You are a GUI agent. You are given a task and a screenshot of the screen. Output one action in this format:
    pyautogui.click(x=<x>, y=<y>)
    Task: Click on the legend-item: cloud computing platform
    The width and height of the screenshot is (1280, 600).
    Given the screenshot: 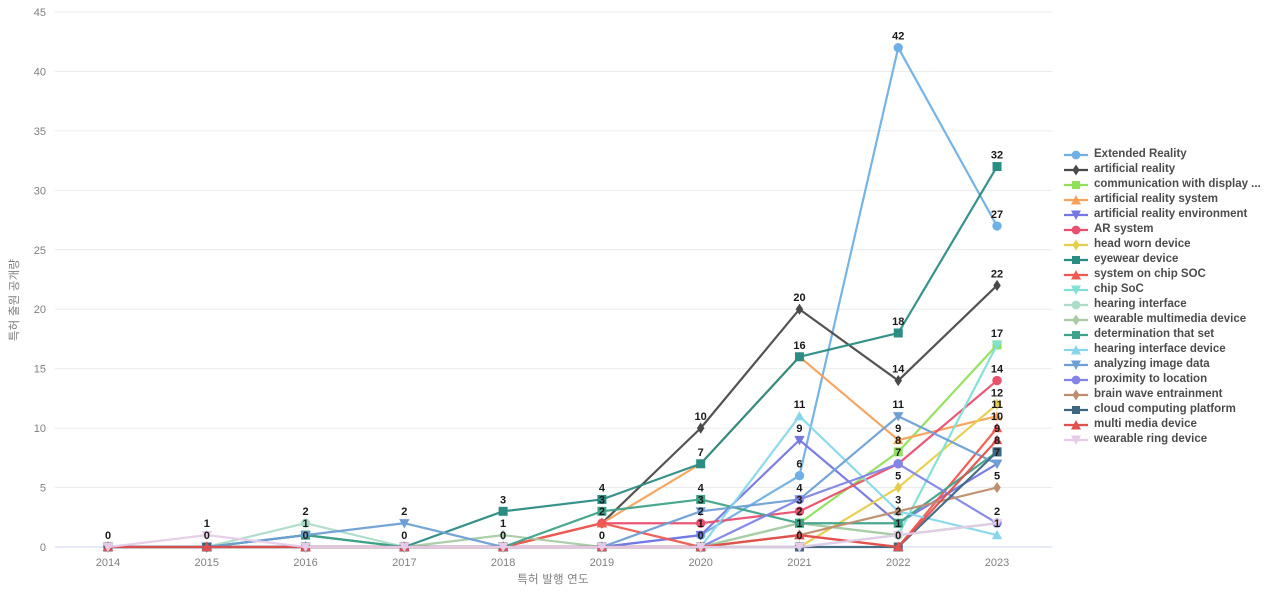 What is the action you would take?
    pyautogui.click(x=1162, y=409)
    